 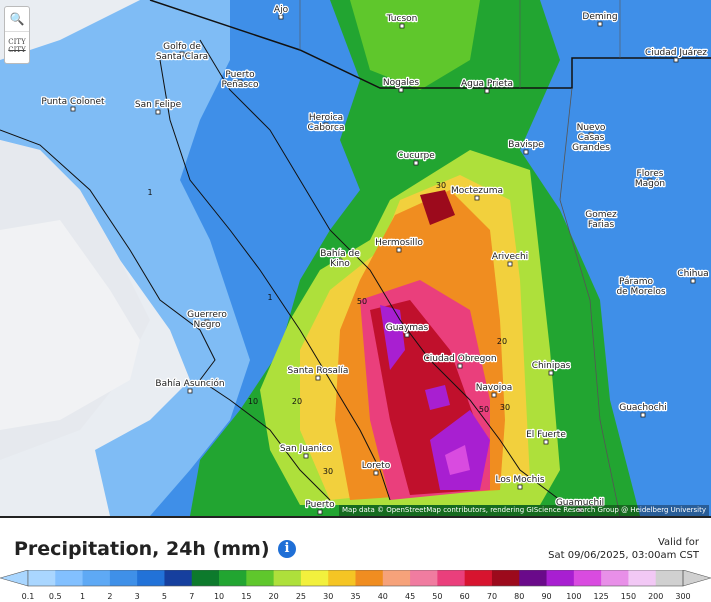 I want to click on contour-label: 50, so click(x=362, y=301).